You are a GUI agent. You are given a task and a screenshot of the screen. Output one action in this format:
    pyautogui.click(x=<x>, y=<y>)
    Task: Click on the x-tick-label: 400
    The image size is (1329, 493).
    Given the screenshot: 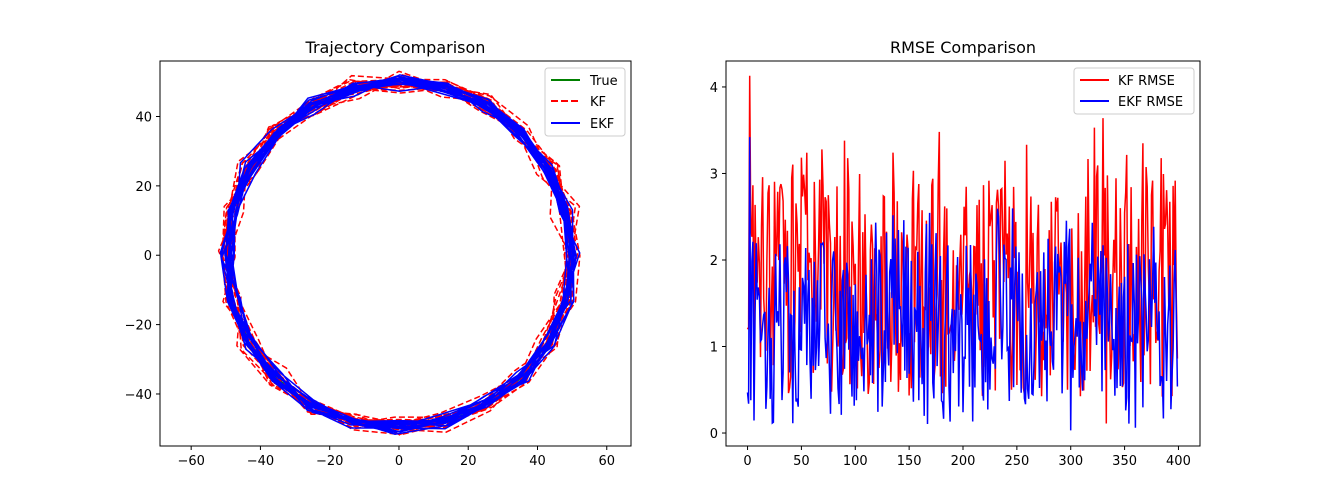 What is the action you would take?
    pyautogui.click(x=1178, y=461)
    